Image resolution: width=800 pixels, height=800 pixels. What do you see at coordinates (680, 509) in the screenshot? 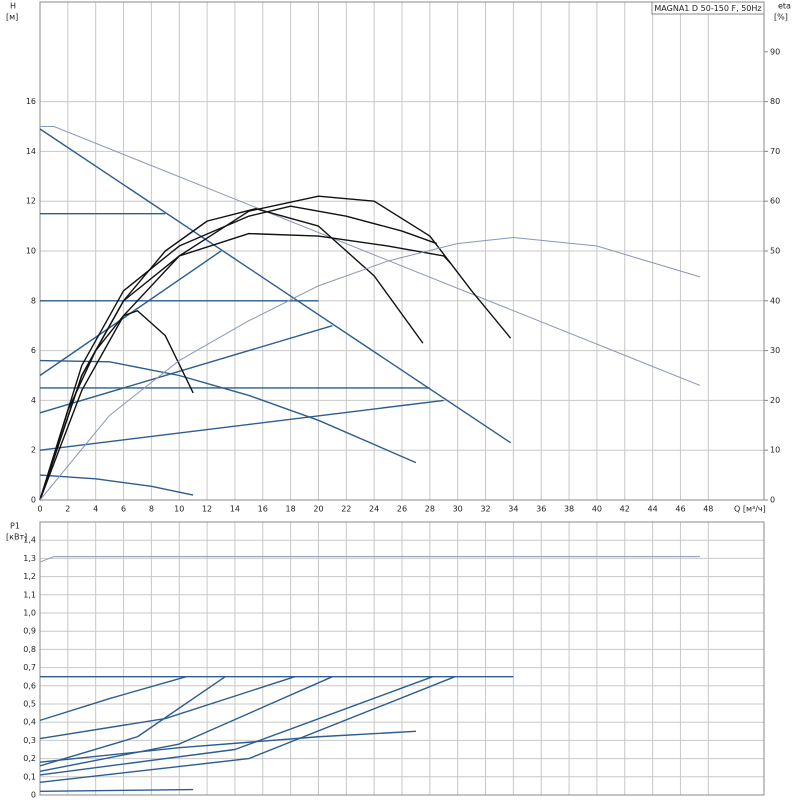
I see `x-tick-label: 46` at bounding box center [680, 509].